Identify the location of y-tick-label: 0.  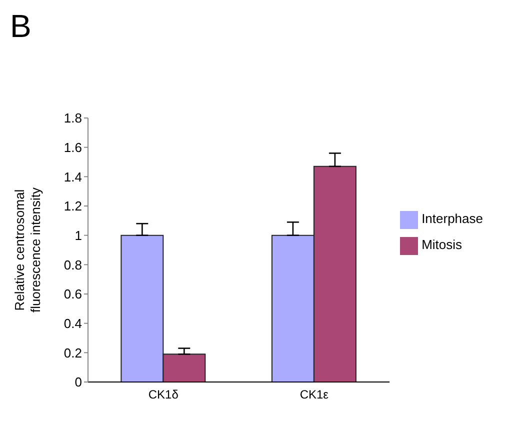
(78, 382).